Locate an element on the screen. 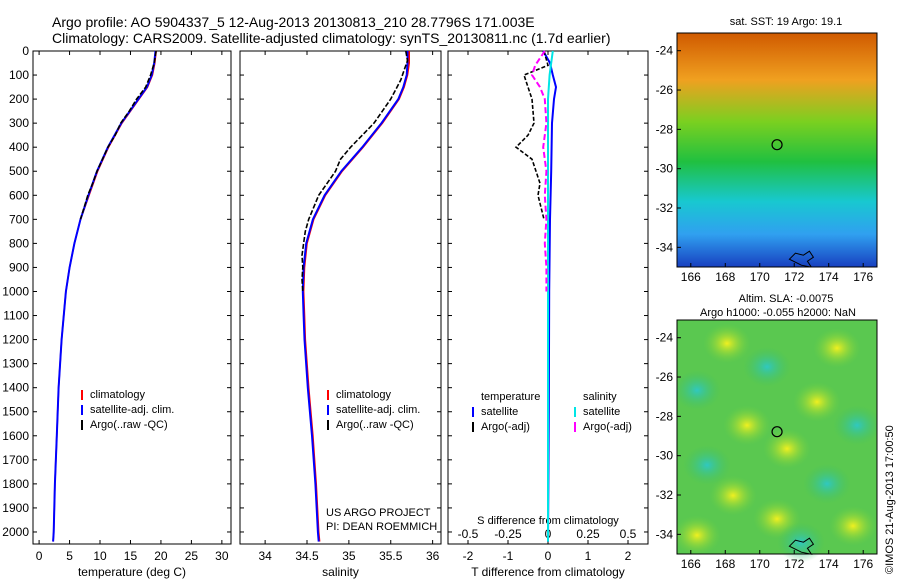 The height and width of the screenshot is (580, 900). depth-tick-label: 1100 is located at coordinates (16, 316).